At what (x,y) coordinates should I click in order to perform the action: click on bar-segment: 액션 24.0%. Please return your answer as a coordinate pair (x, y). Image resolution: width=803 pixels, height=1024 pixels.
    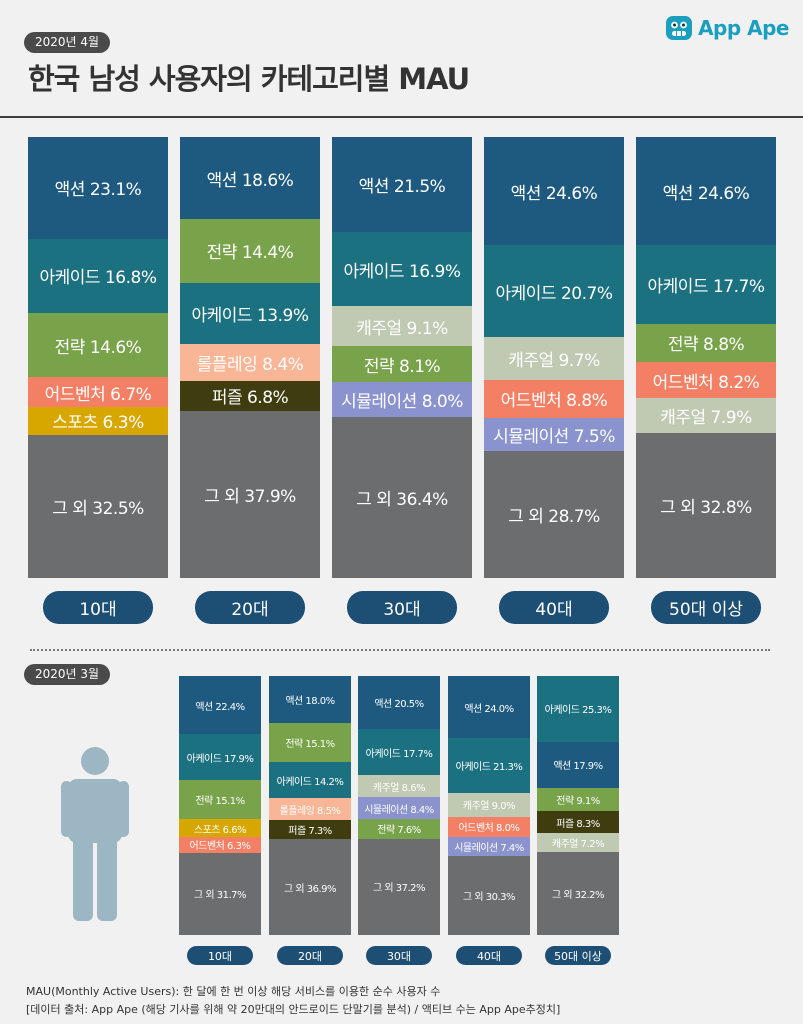
    Looking at the image, I should click on (489, 707).